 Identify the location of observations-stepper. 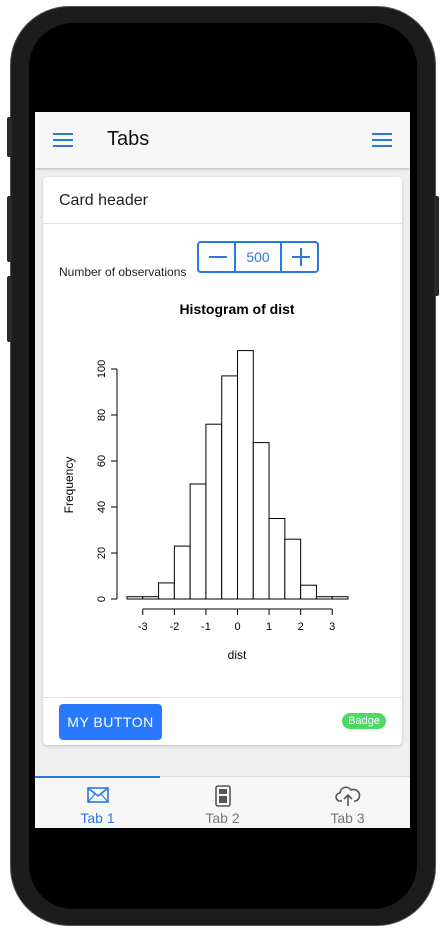
(258, 257).